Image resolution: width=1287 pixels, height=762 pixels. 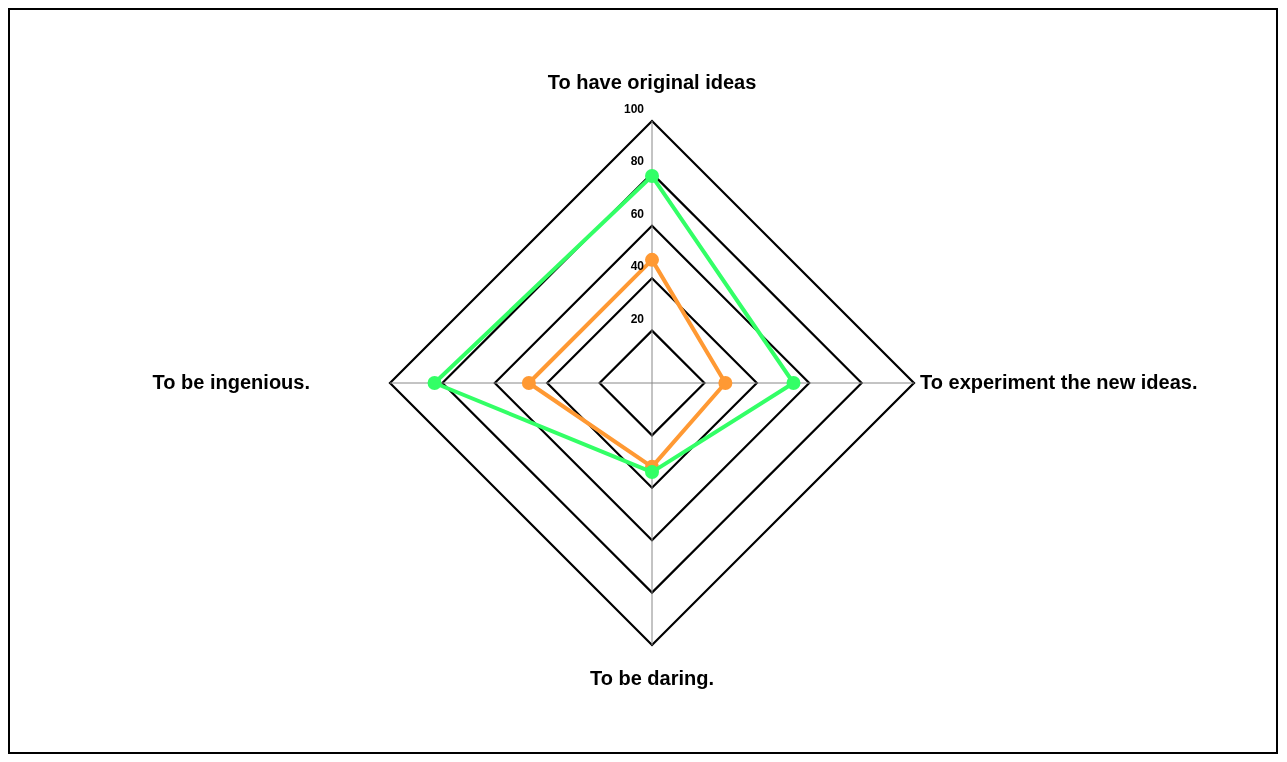 I want to click on y-tick-label: 100, so click(x=634, y=109).